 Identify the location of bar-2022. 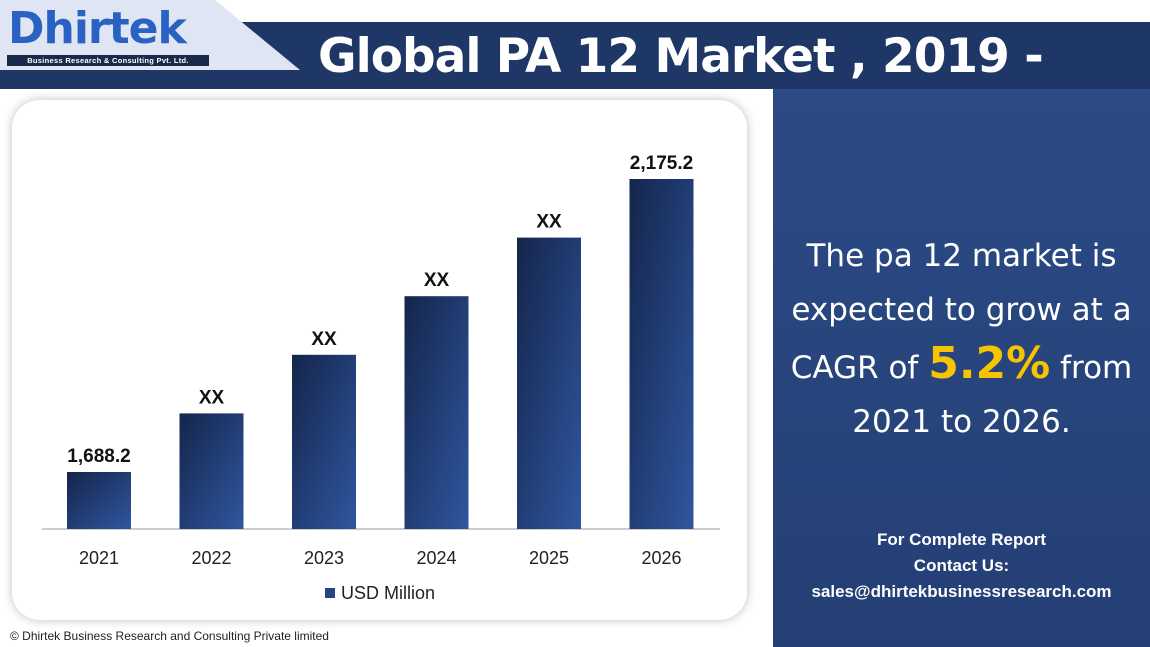
(211, 471).